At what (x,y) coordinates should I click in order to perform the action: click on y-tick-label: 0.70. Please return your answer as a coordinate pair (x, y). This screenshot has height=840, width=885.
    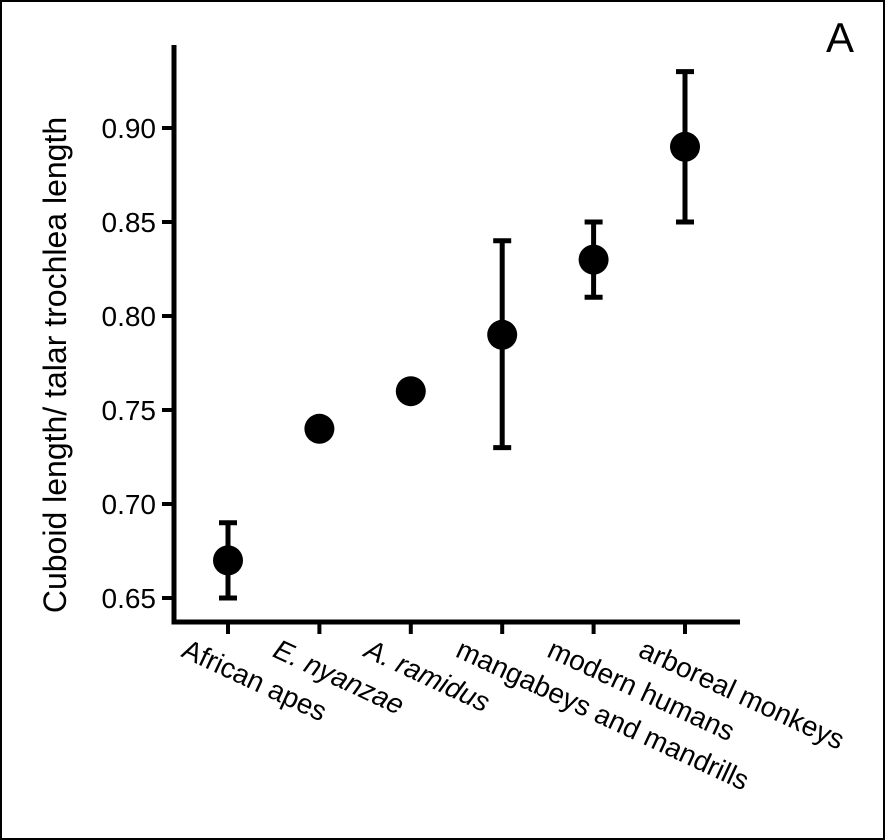
    Looking at the image, I should click on (129, 504).